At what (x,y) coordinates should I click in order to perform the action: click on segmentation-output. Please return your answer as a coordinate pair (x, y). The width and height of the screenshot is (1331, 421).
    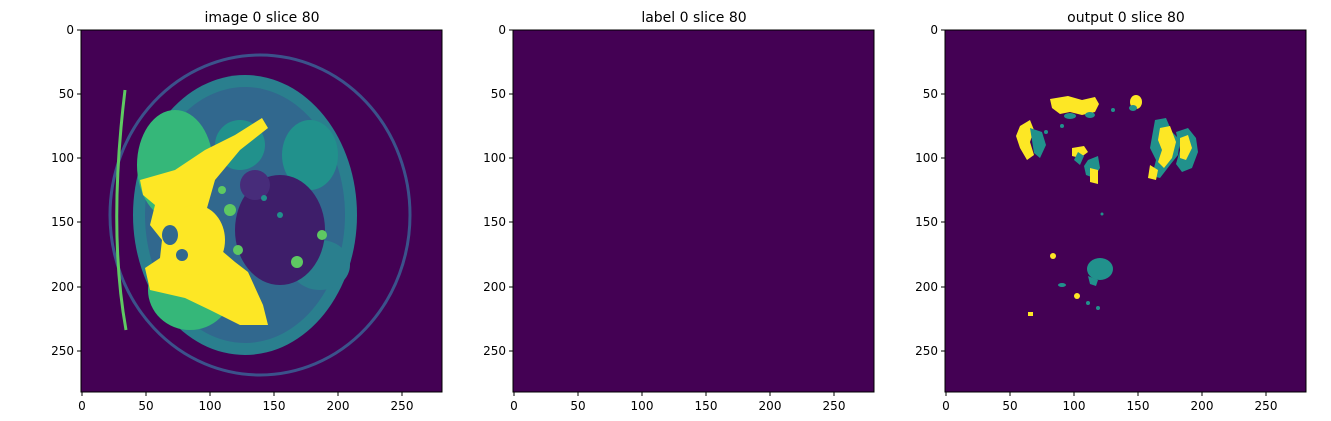
    Looking at the image, I should click on (1107, 205).